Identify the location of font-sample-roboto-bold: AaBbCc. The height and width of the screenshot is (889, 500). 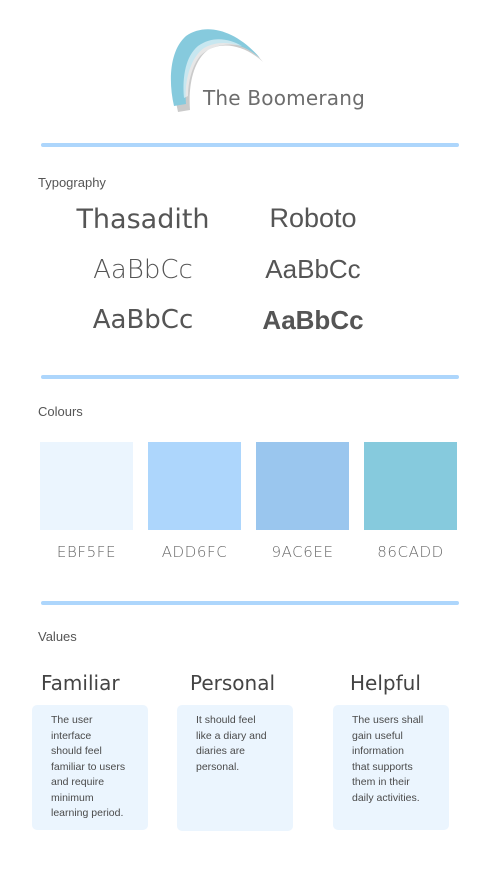
(313, 320).